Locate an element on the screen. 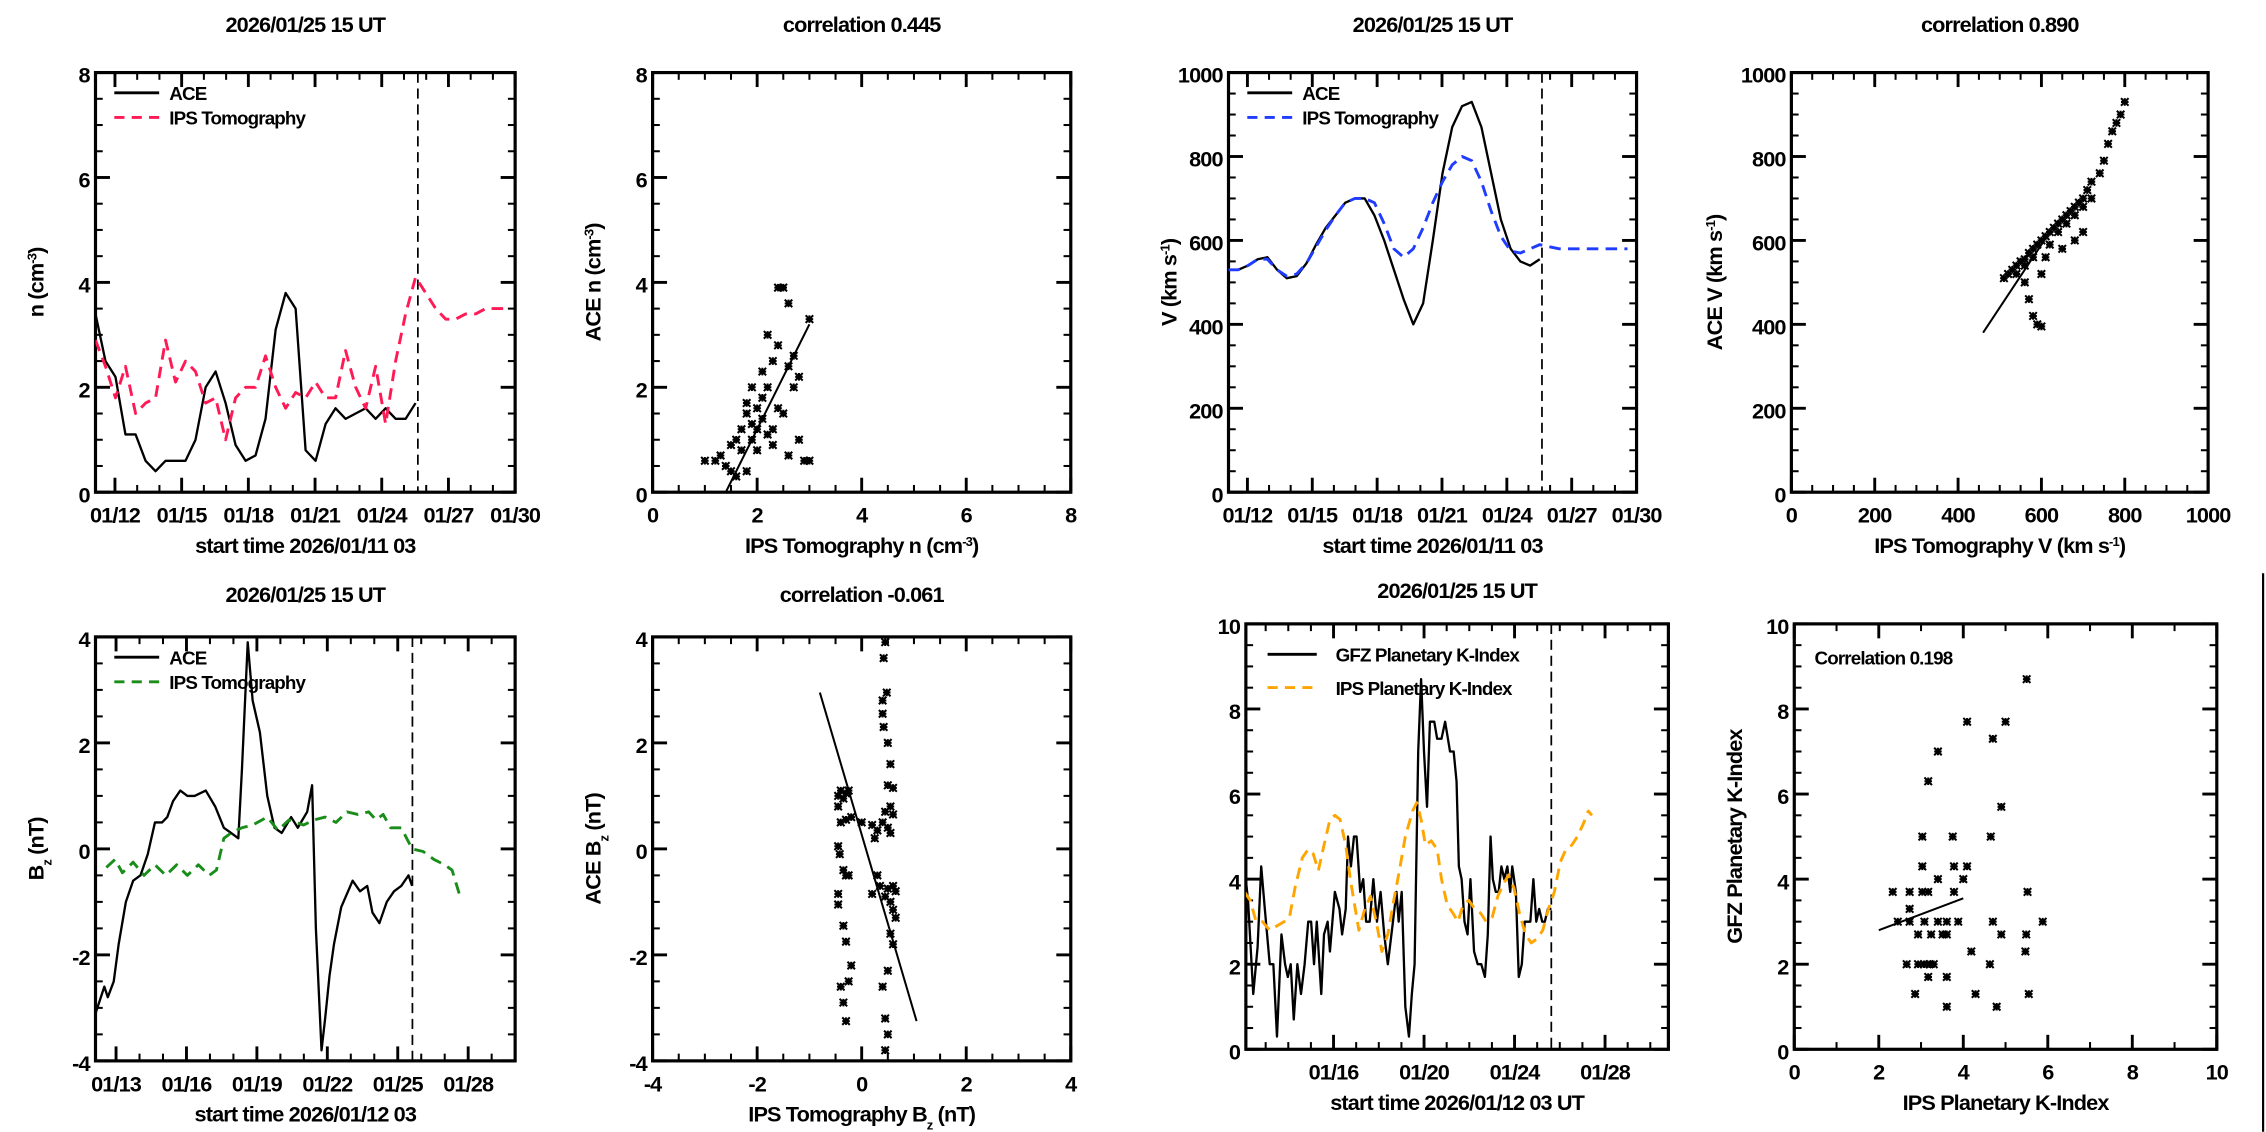 The image size is (2266, 1132). x-tick-label: 01/18 is located at coordinates (1377, 515).